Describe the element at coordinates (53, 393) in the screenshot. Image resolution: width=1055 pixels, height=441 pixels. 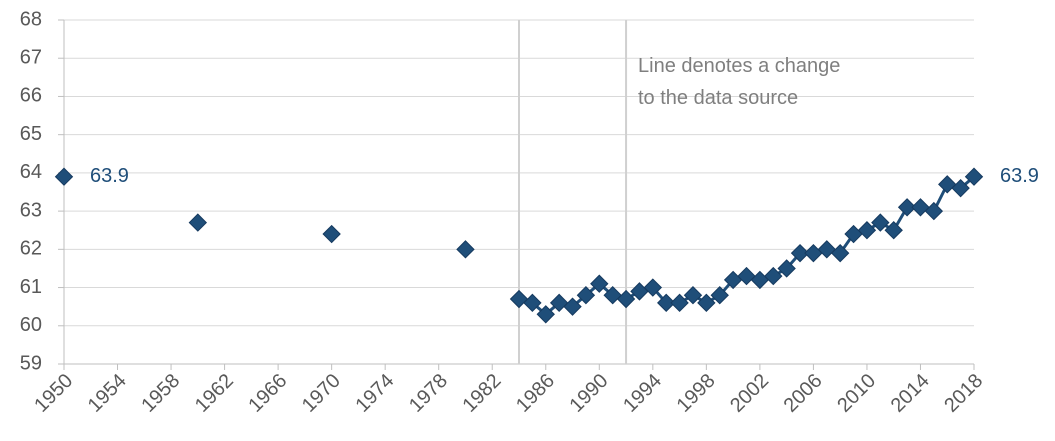
I see `x-tick-label: 1950` at that location.